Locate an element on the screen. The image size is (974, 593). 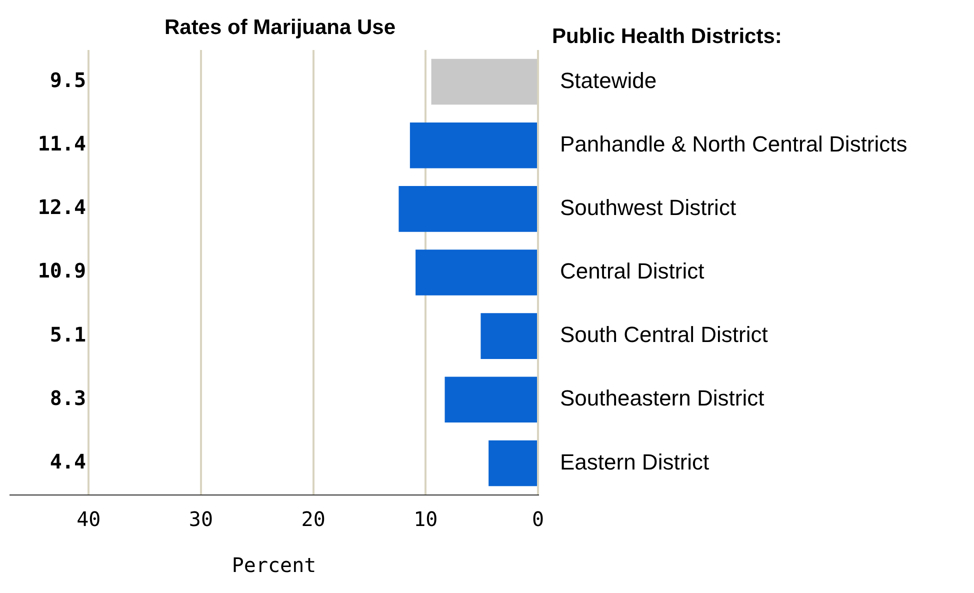
y-tick-label: Statewide is located at coordinates (608, 80).